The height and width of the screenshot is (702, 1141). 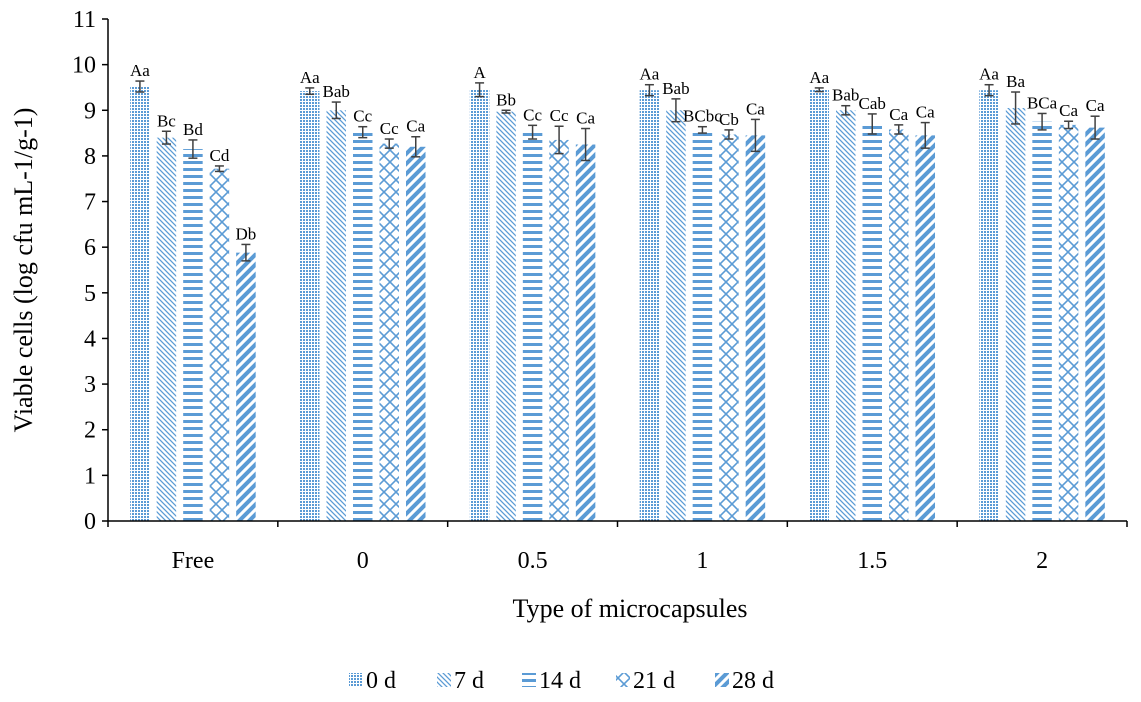 What do you see at coordinates (90, 522) in the screenshot?
I see `y-tick-label: 0` at bounding box center [90, 522].